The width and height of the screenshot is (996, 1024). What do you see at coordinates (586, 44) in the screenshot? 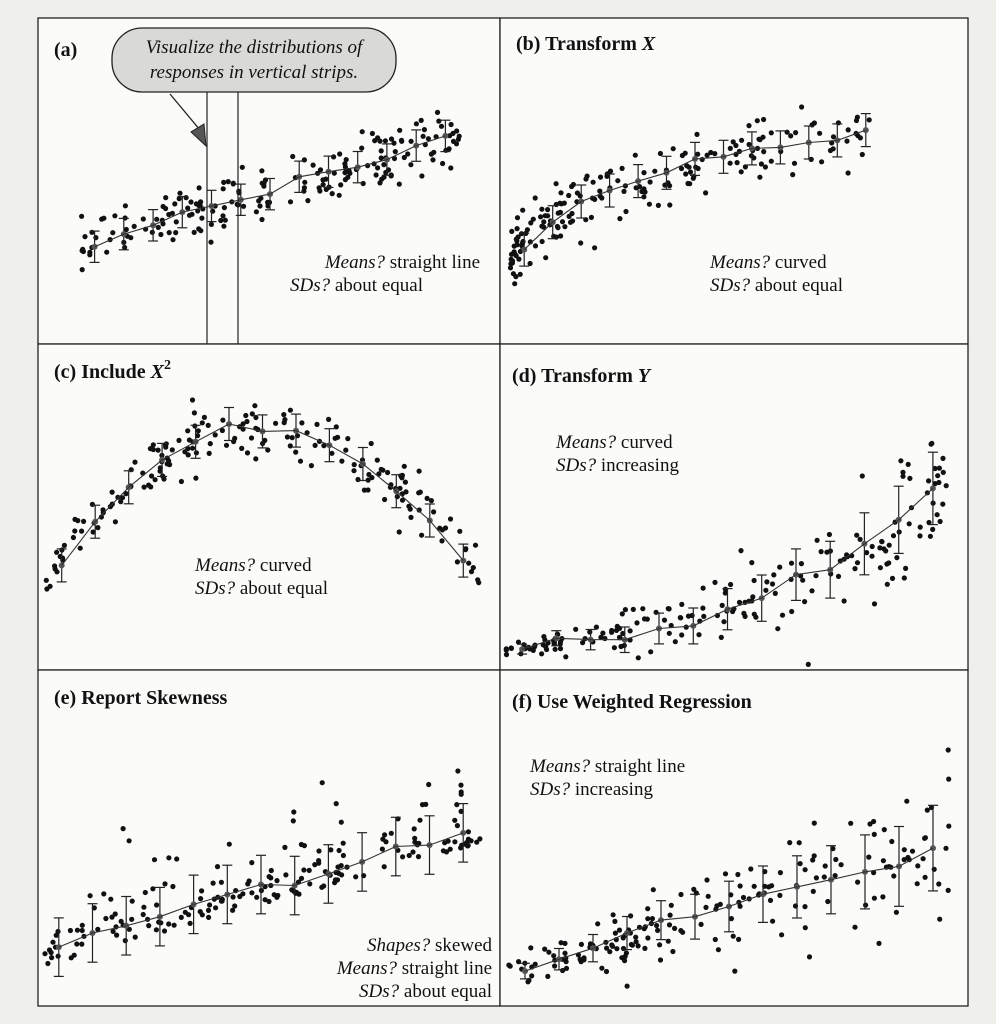
I see `panel-b-title: (b) Transform X` at bounding box center [586, 44].